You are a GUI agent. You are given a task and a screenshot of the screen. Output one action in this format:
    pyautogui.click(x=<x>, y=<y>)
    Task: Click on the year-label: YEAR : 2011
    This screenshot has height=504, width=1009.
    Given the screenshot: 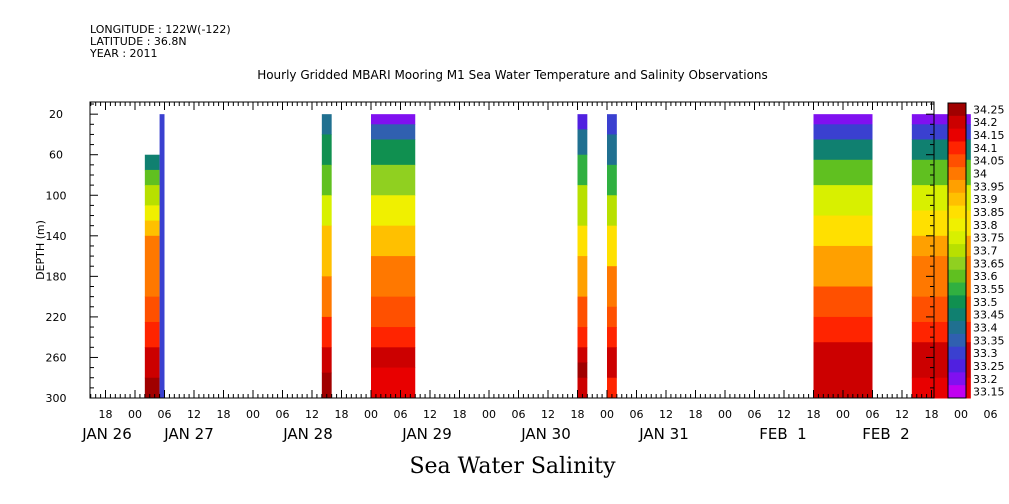 What is the action you would take?
    pyautogui.click(x=124, y=53)
    